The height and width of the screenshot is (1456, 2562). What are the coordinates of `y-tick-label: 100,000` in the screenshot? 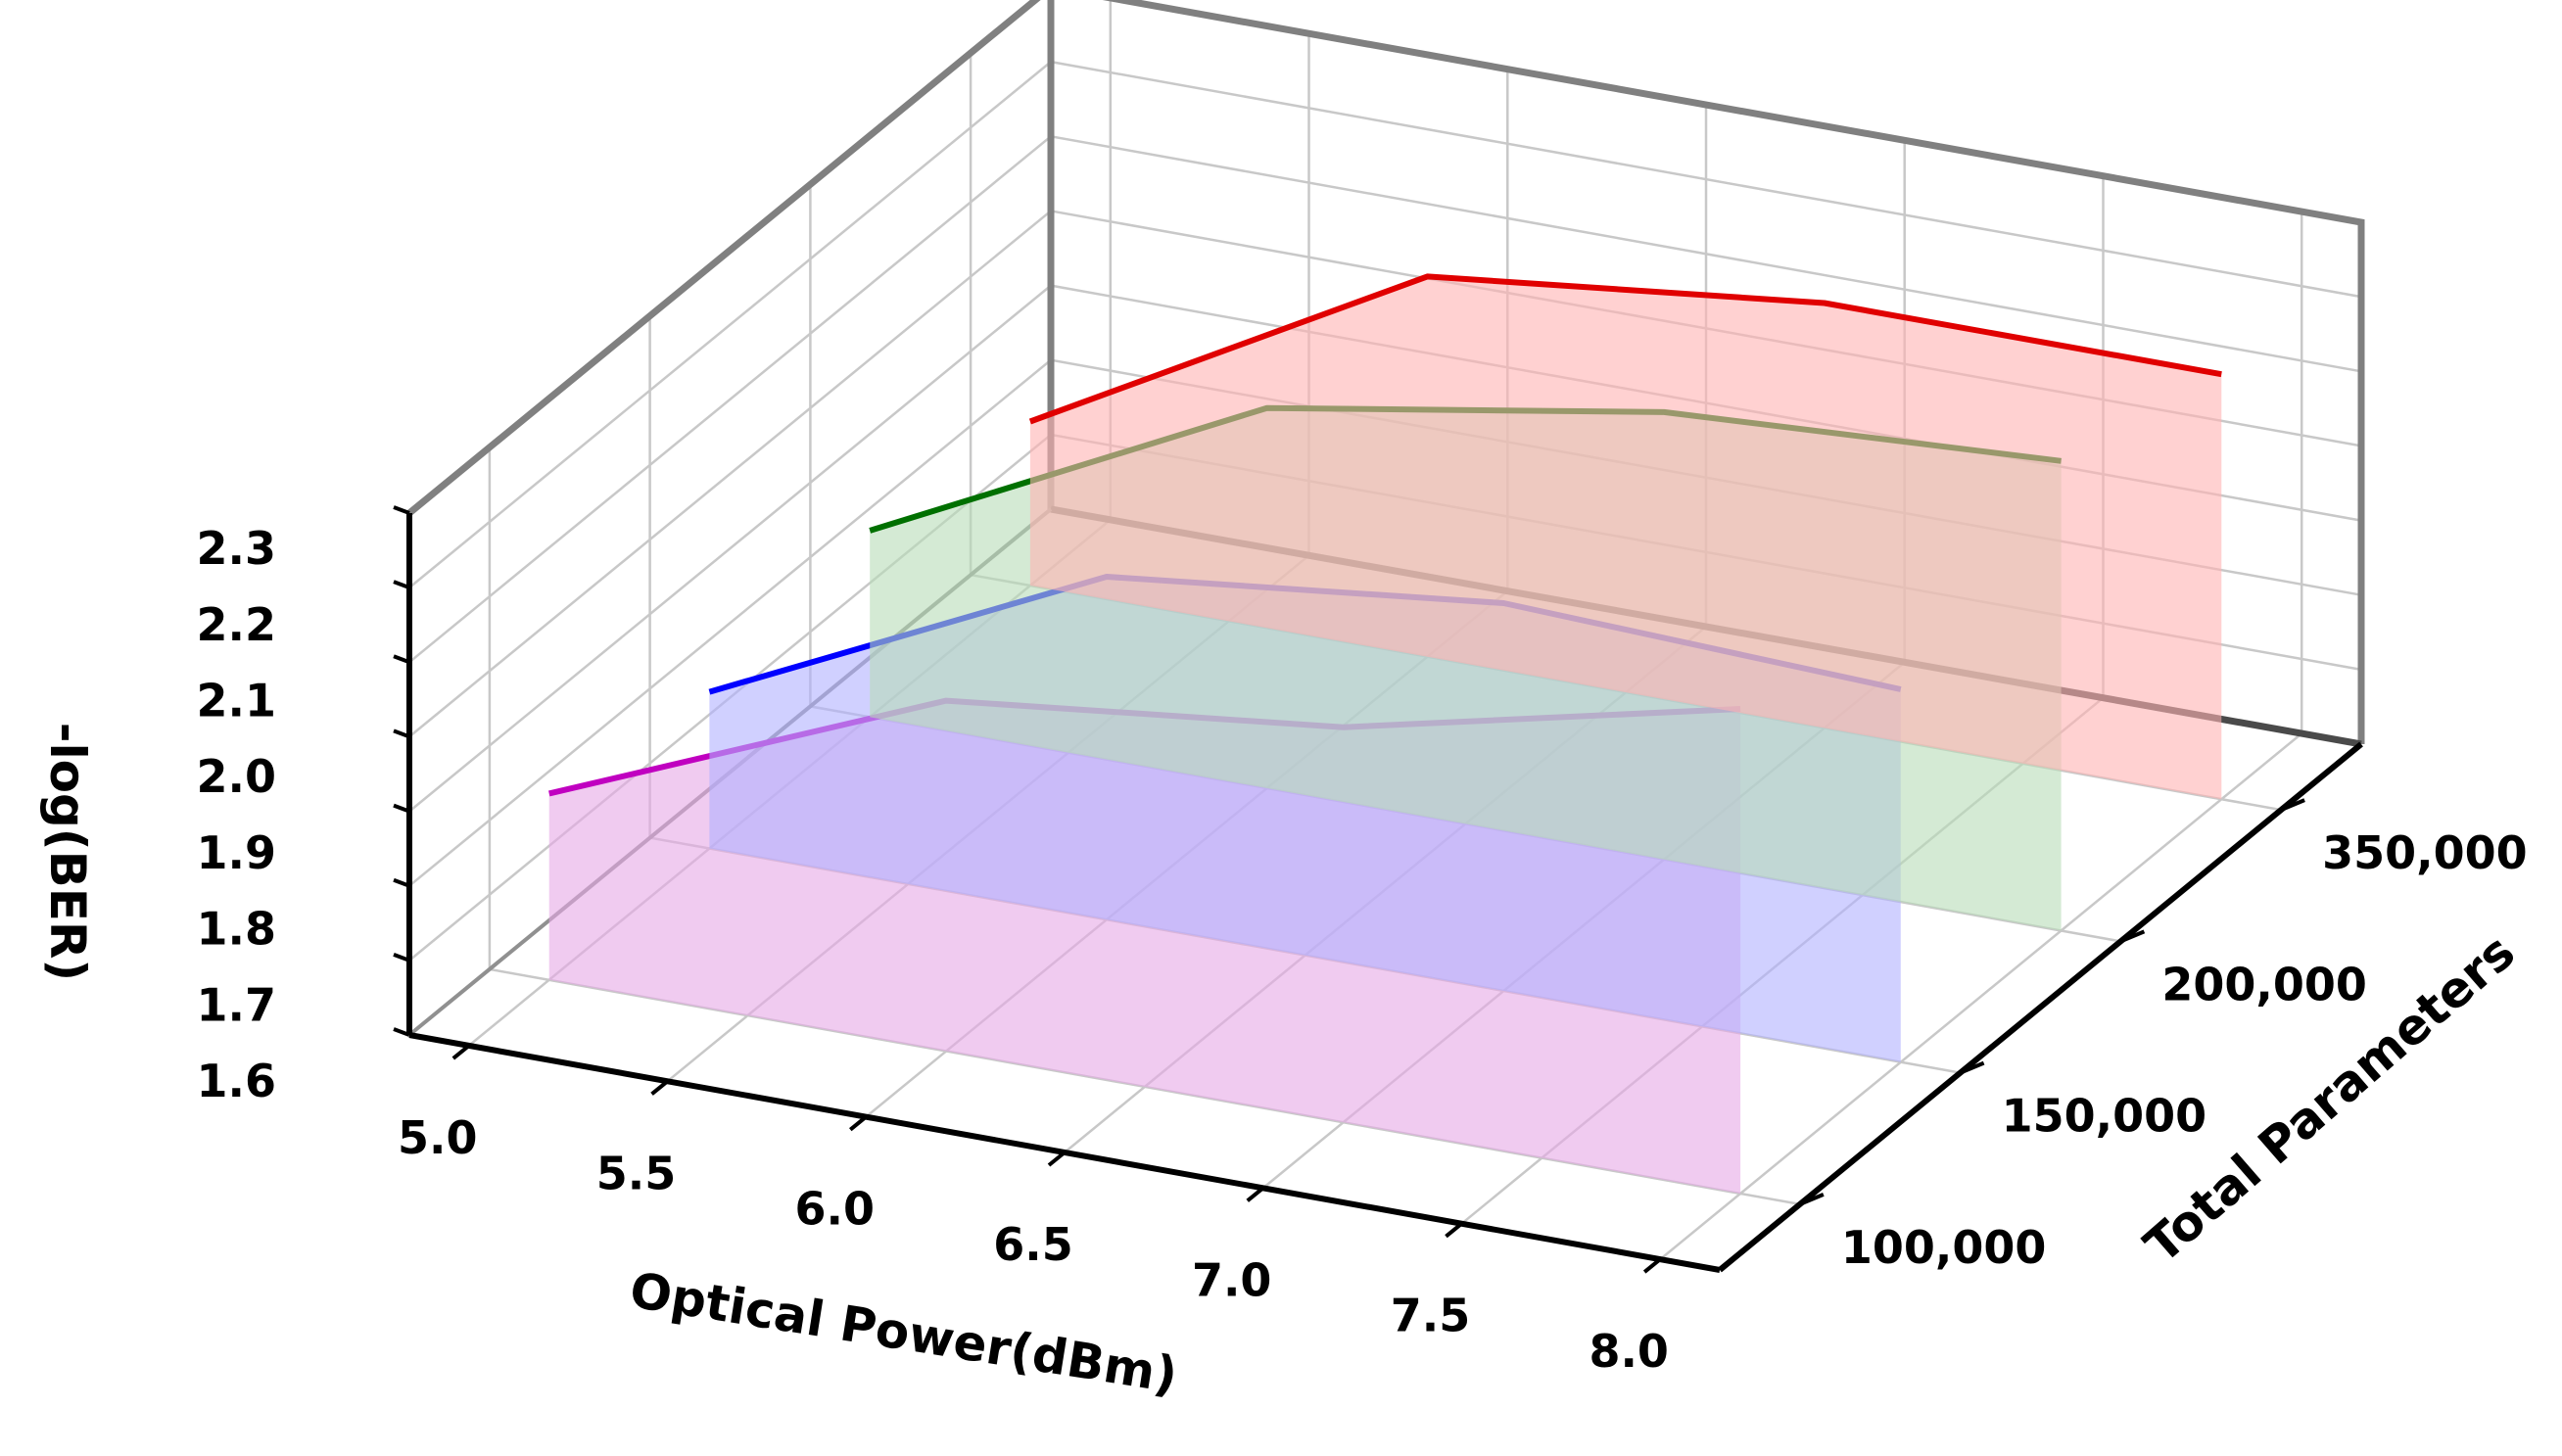 It's located at (1944, 1247).